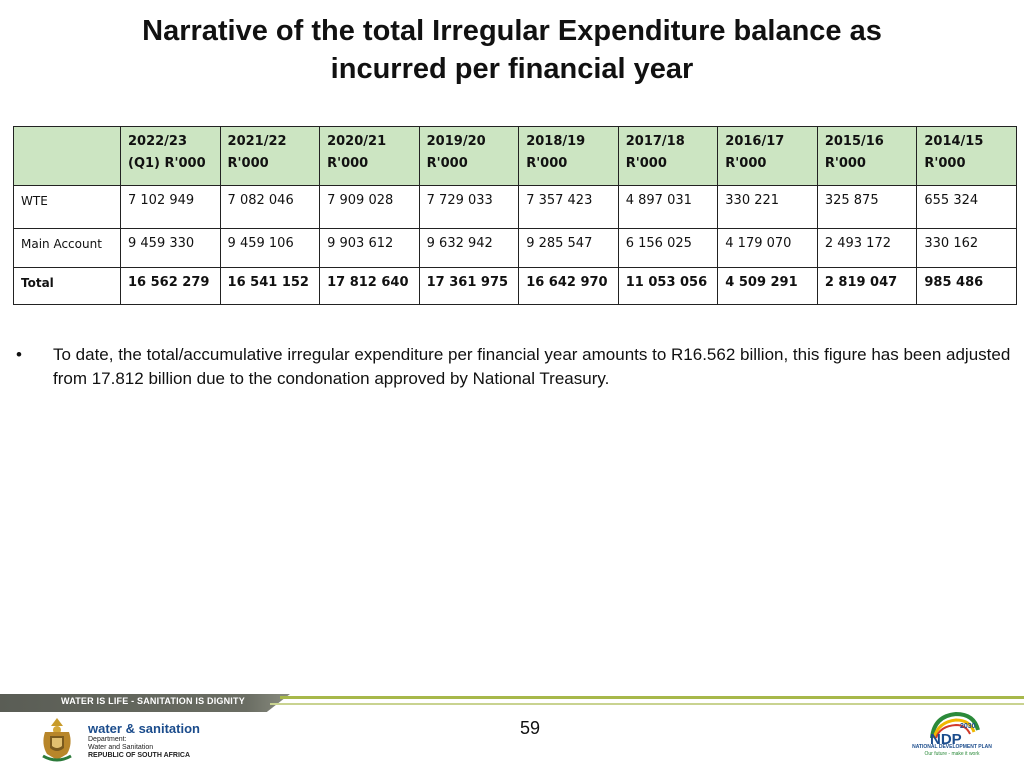 The image size is (1024, 768). Describe the element at coordinates (530, 728) in the screenshot. I see `page-number: 59` at that location.